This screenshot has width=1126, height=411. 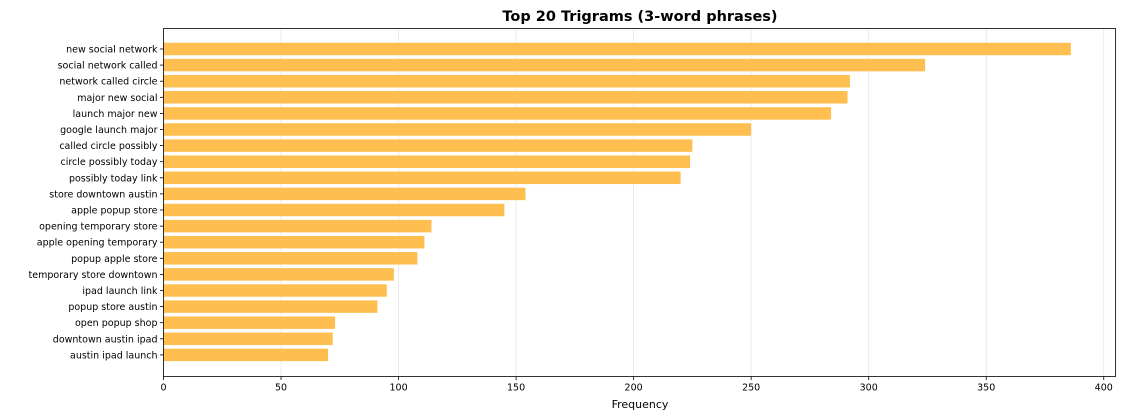 I want to click on category-label: social network called, so click(x=108, y=66).